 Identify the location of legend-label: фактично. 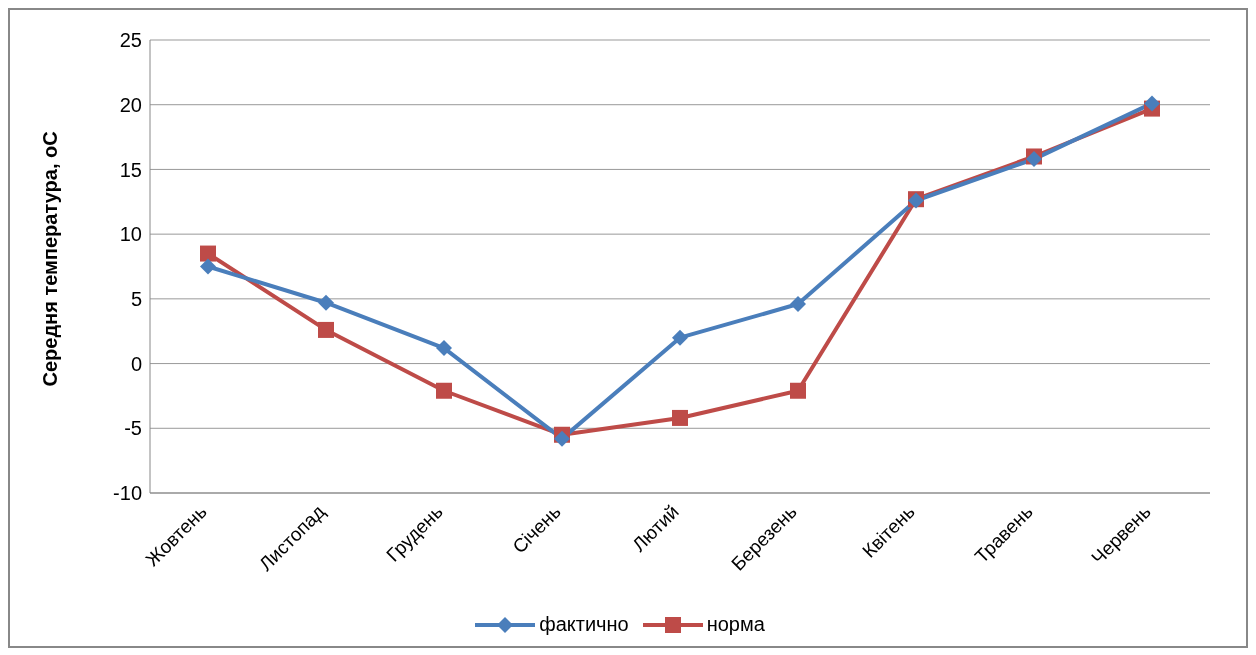
(584, 624).